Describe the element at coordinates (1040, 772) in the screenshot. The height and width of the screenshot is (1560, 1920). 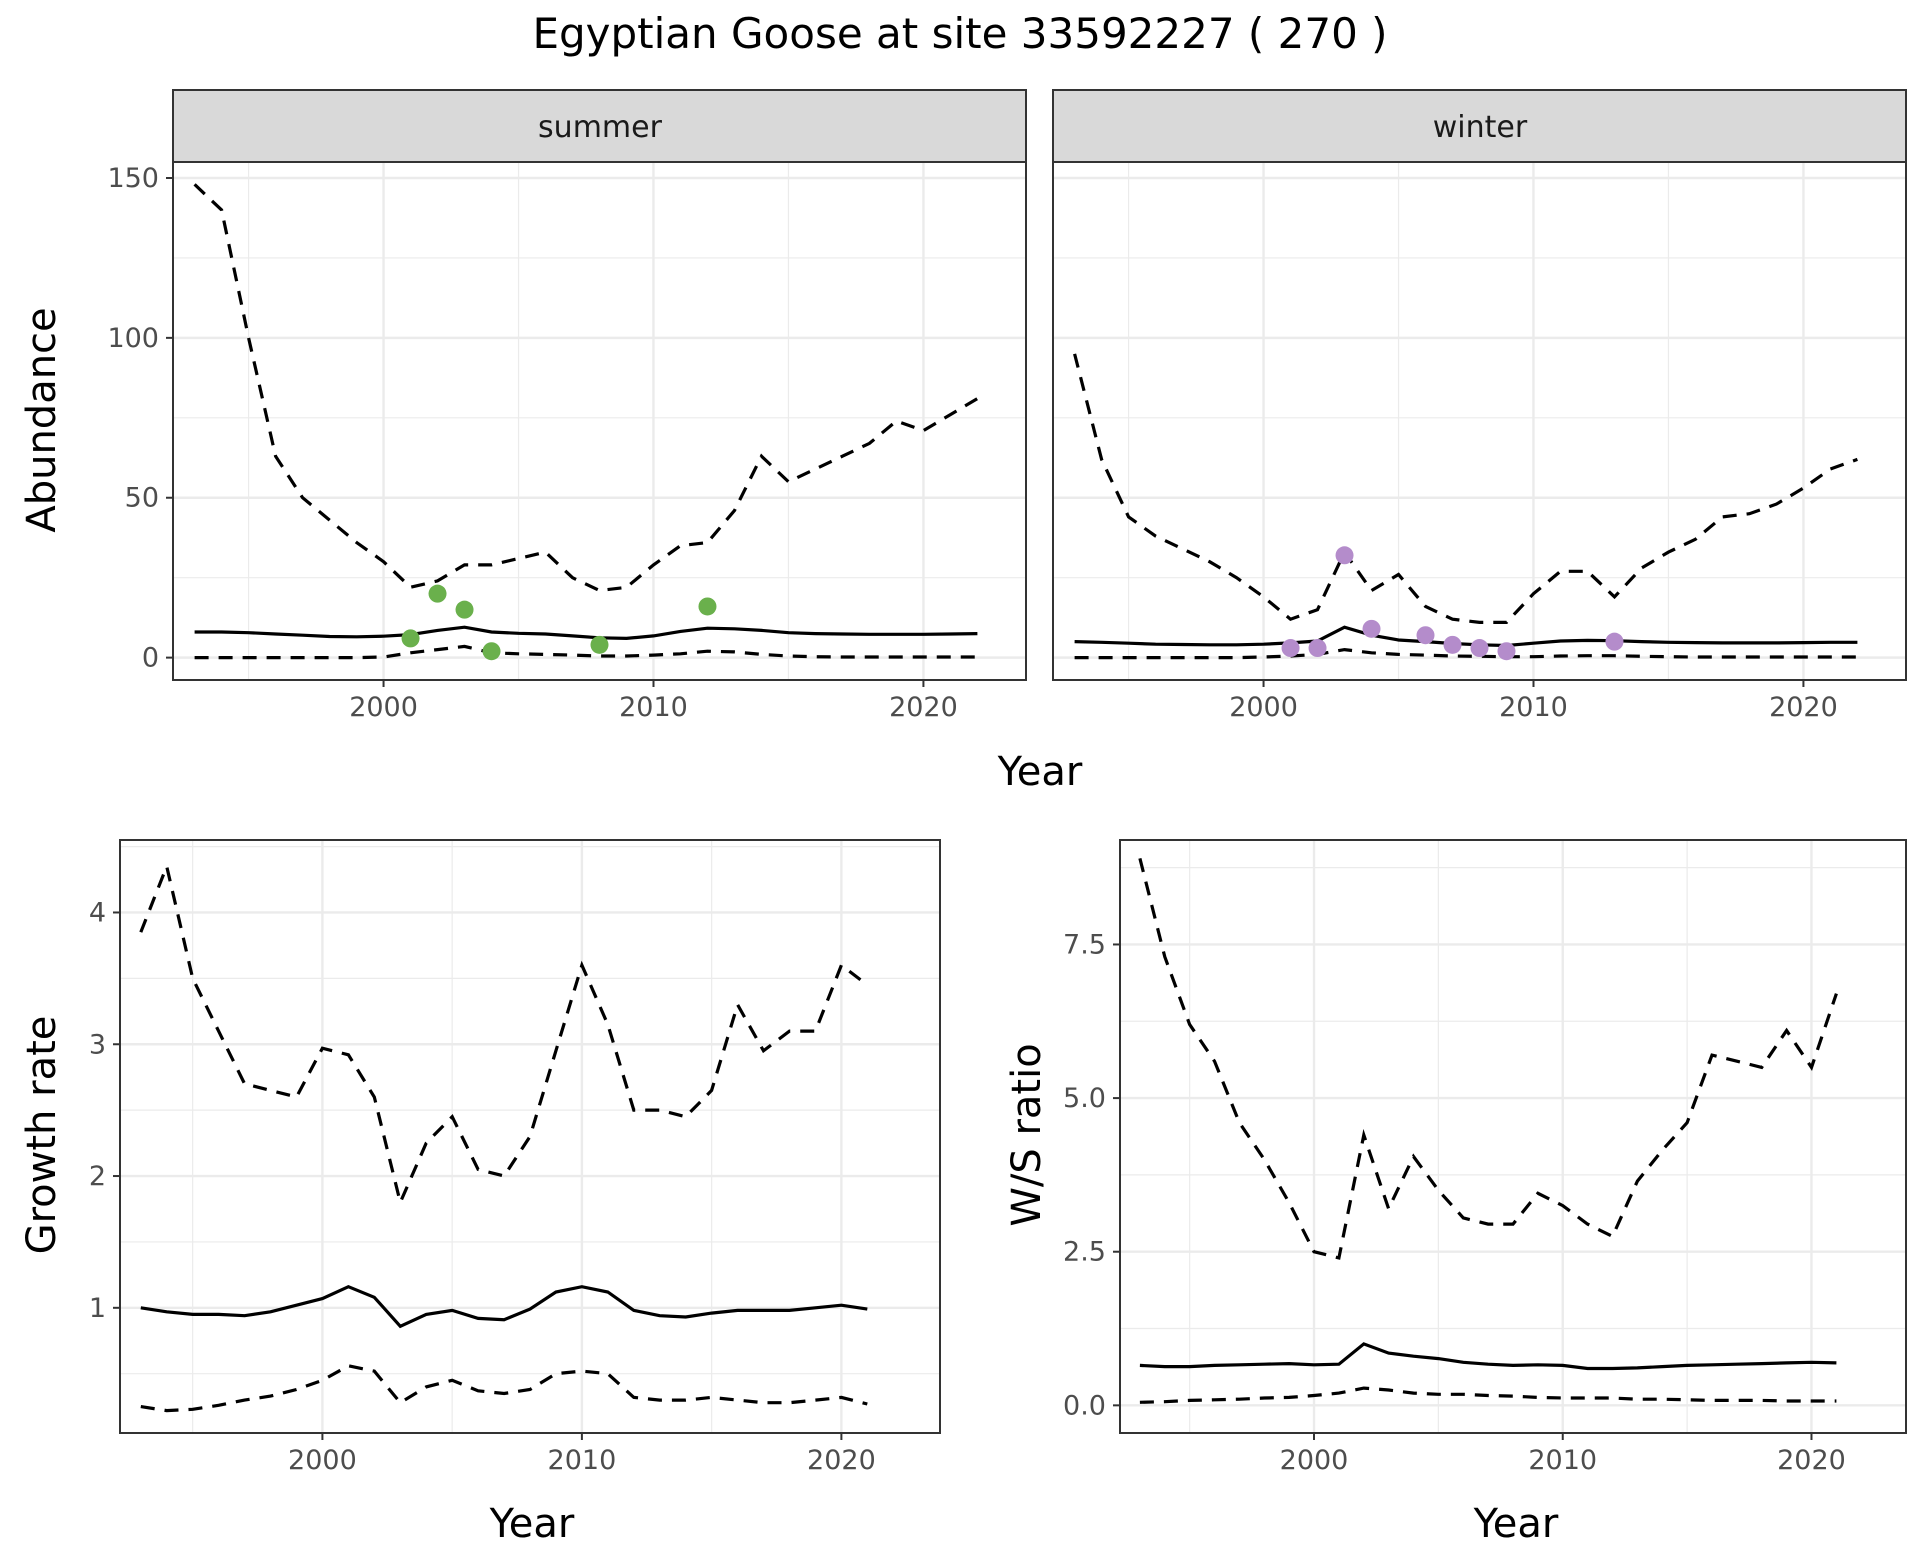
I see `x-axis-title-abundance: Year` at that location.